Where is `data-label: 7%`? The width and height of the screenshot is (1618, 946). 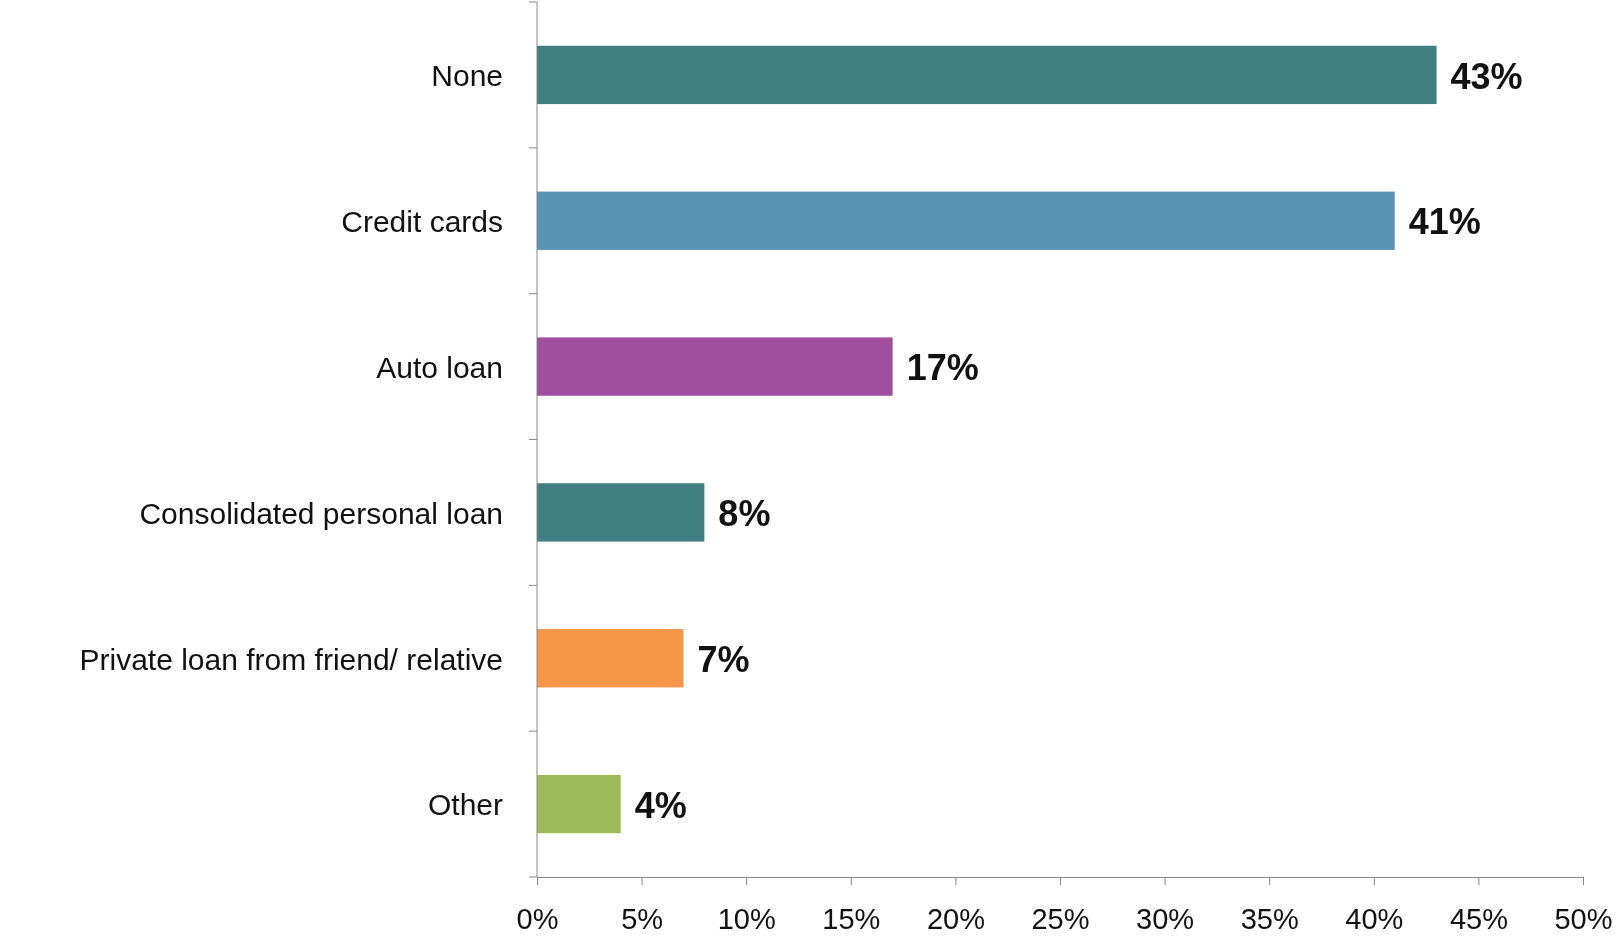
data-label: 7% is located at coordinates (723, 659).